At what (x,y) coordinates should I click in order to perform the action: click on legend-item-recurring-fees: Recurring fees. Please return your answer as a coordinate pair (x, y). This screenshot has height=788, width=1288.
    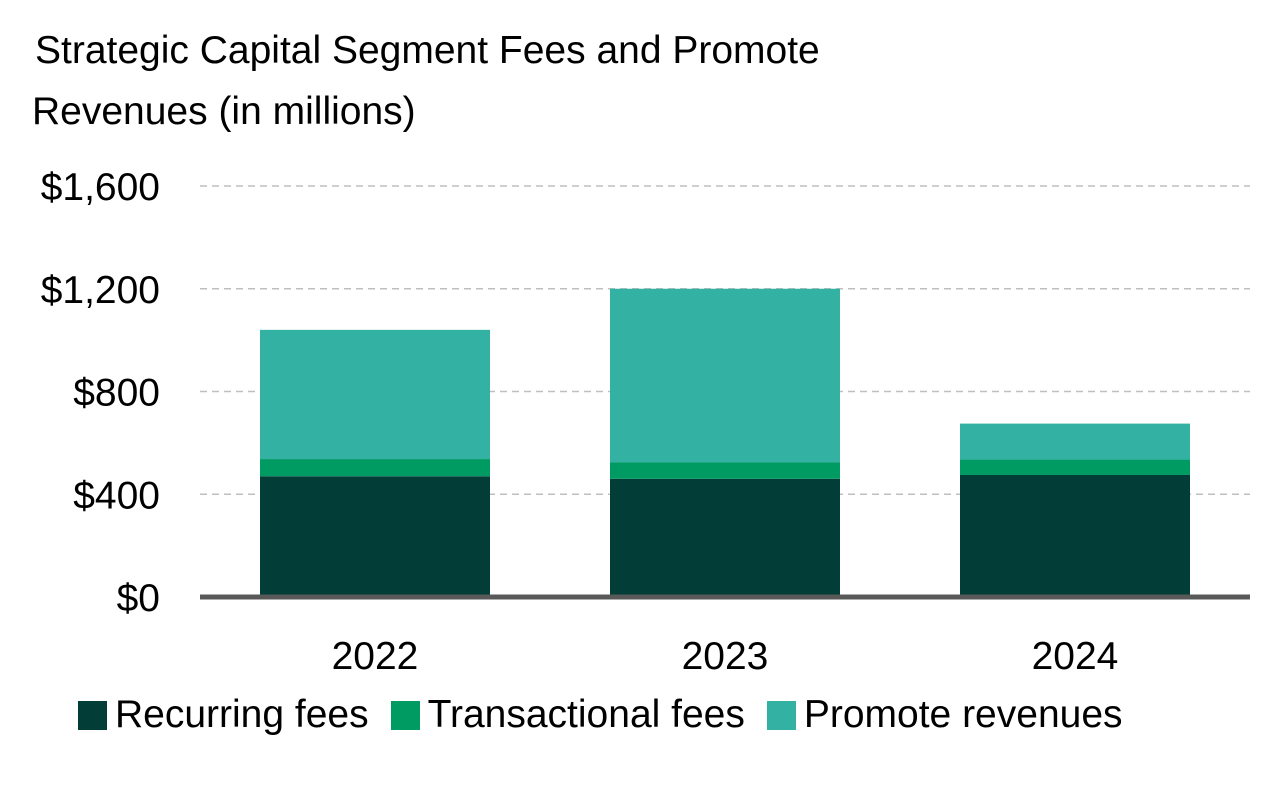
    Looking at the image, I should click on (223, 715).